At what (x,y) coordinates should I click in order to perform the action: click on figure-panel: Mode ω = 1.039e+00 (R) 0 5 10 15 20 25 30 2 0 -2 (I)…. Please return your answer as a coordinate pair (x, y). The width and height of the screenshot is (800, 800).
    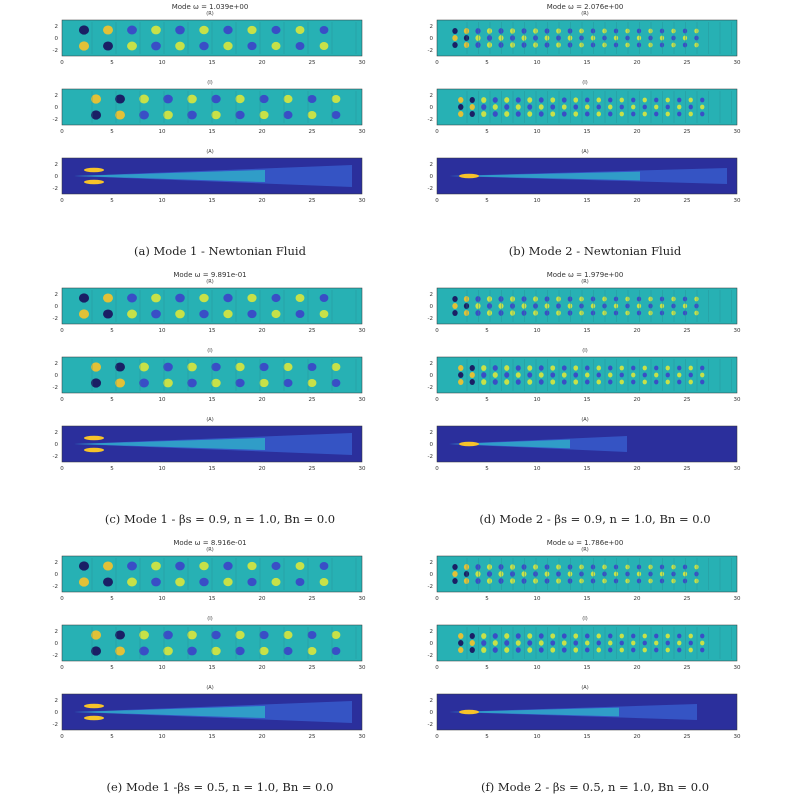
    Looking at the image, I should click on (210, 131).